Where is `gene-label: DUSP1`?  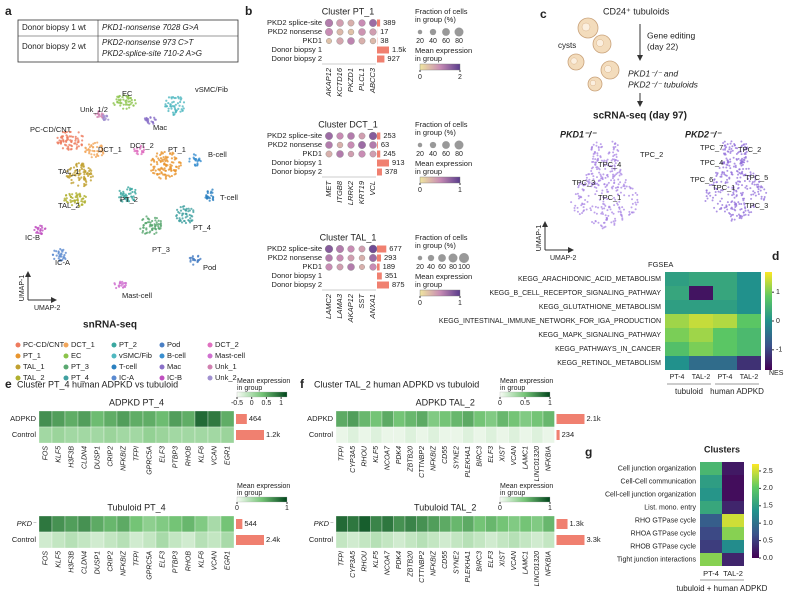
gene-label: DUSP1 is located at coordinates (97, 562).